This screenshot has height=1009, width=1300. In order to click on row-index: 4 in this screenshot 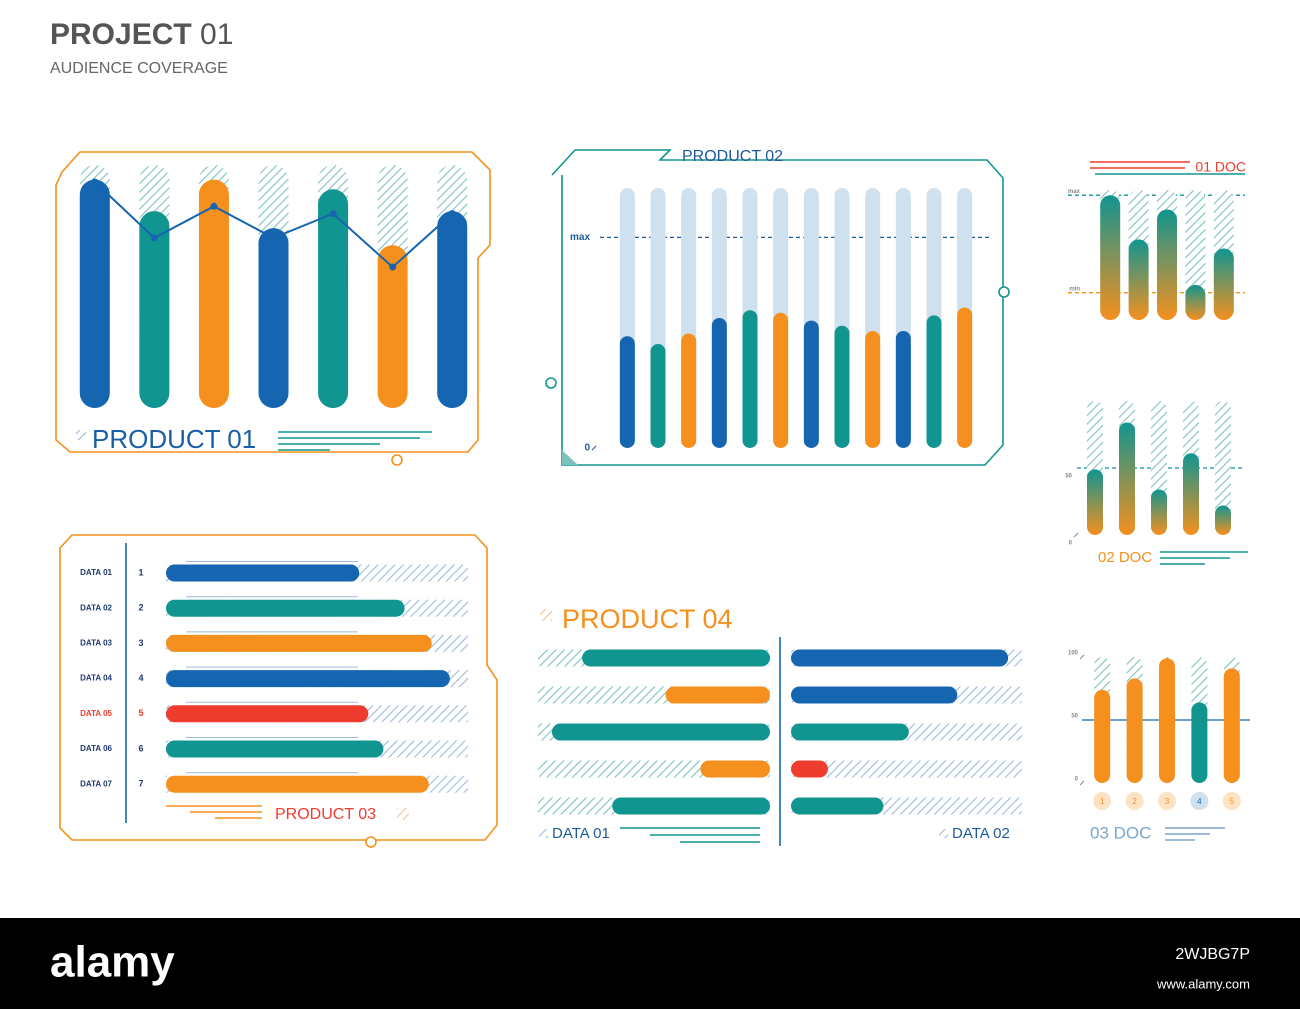, I will do `click(140, 678)`.